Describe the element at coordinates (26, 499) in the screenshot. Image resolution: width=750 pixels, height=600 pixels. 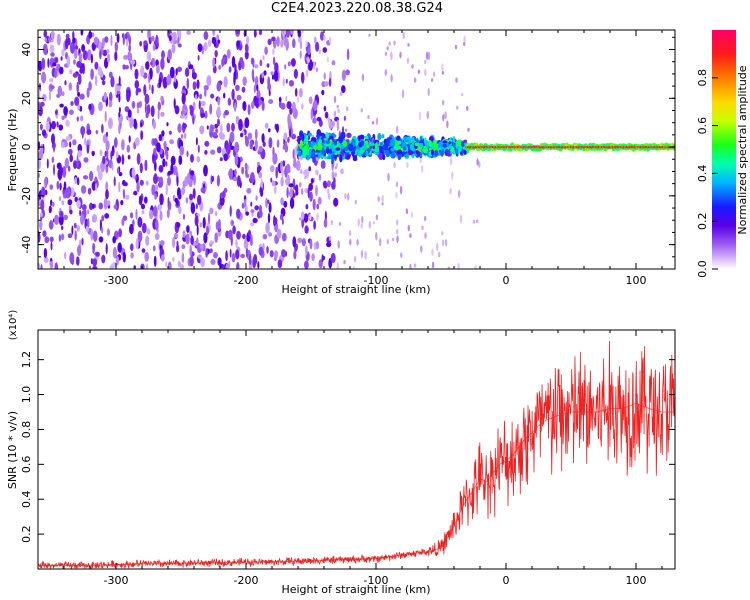
I see `y-tick-label: 0.4` at that location.